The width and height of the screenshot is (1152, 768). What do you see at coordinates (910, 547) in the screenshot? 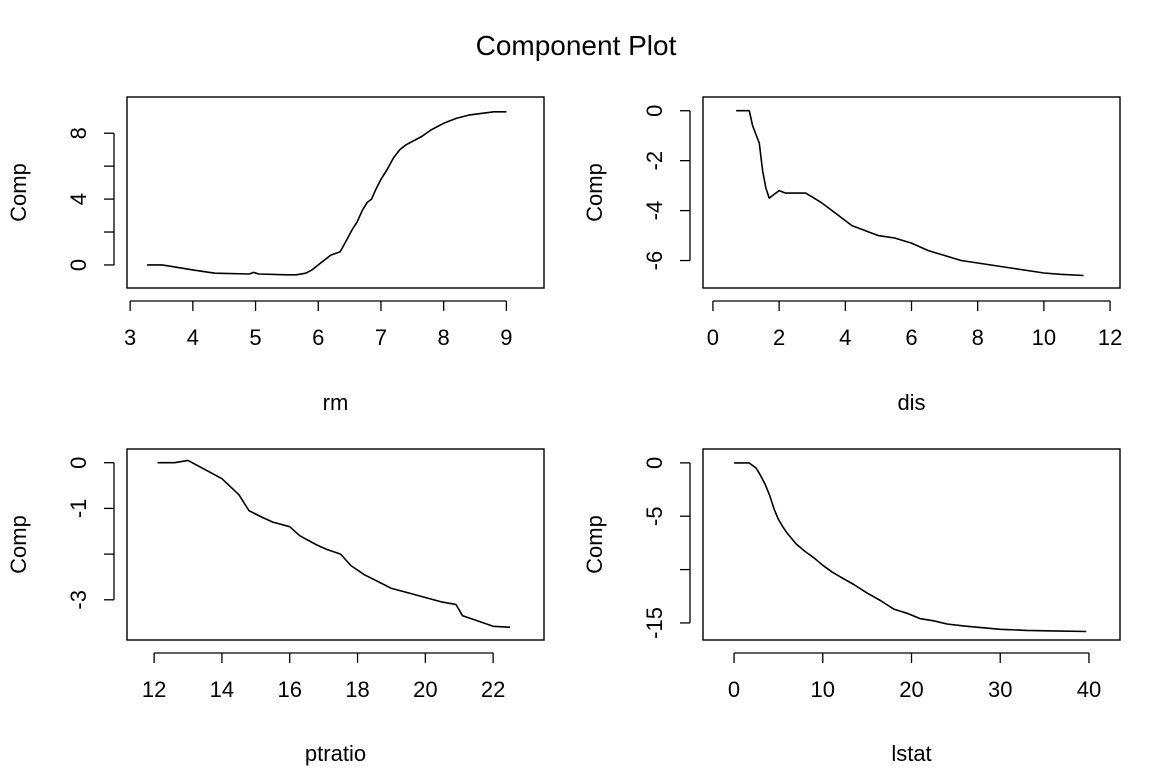
I see `lstat-component-line` at bounding box center [910, 547].